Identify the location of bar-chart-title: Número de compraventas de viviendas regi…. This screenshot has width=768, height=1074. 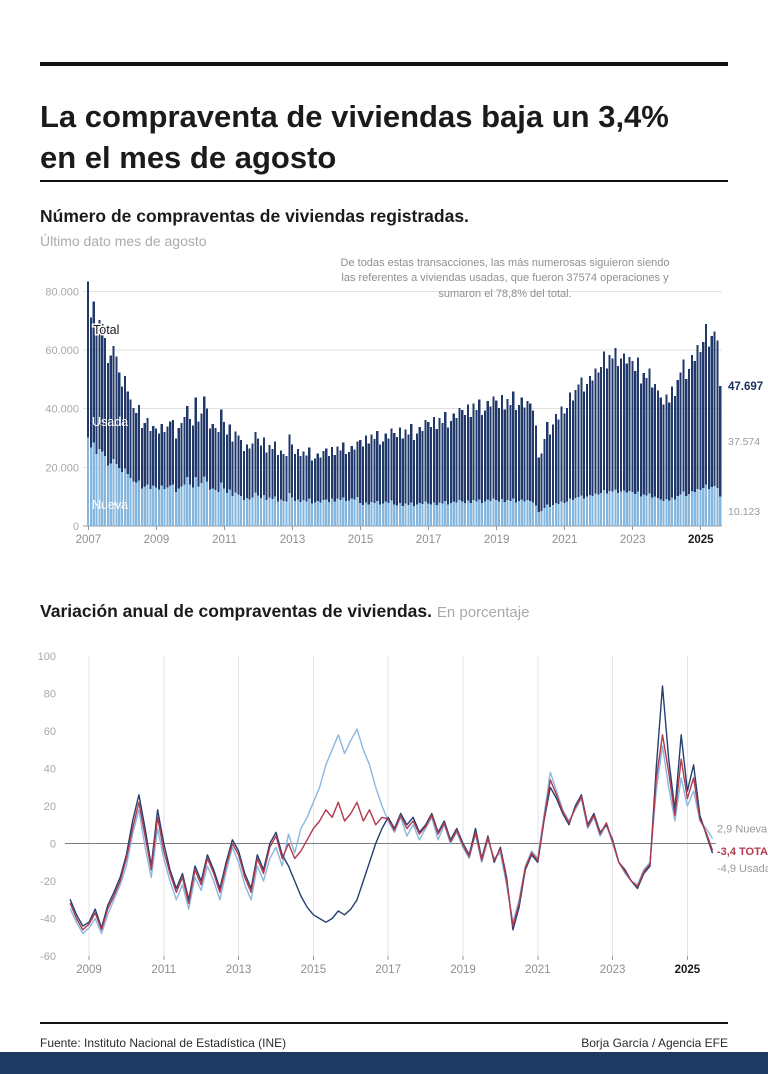
(254, 216).